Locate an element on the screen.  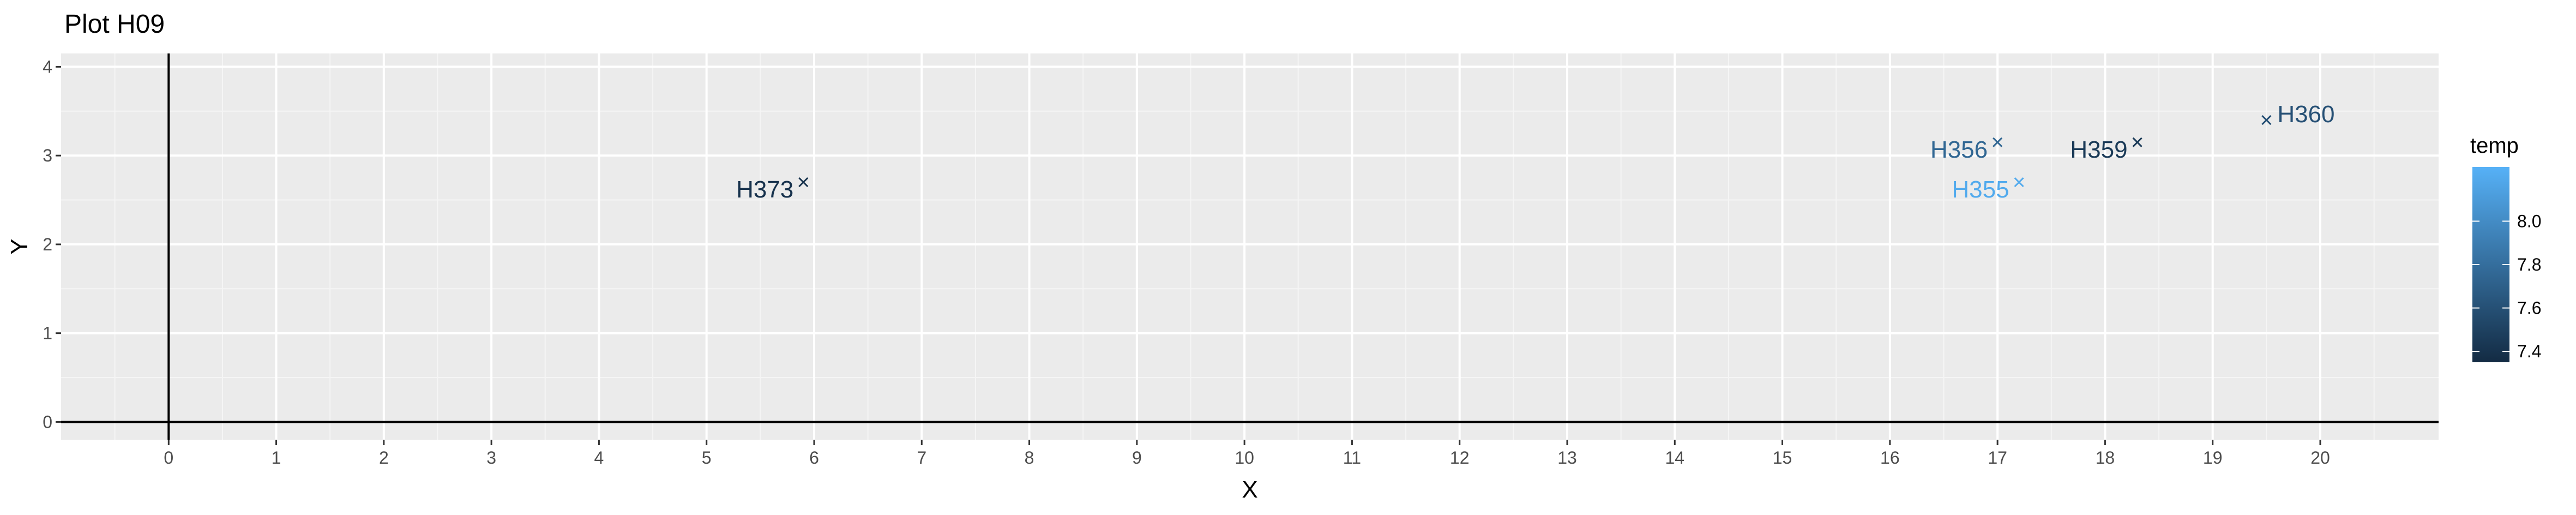
legend-tick-label: 8.0 is located at coordinates (2529, 221).